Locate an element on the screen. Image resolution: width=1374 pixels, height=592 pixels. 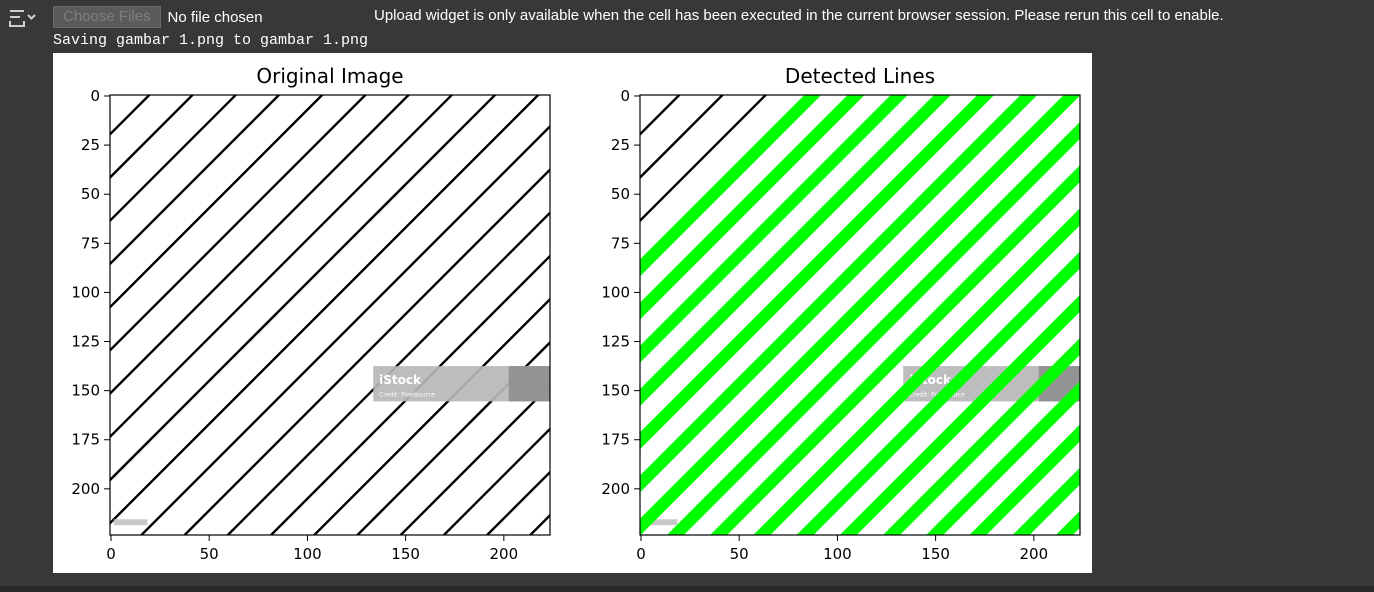
watermark-subtext: Credit: Pixelsource is located at coordinates (407, 395).